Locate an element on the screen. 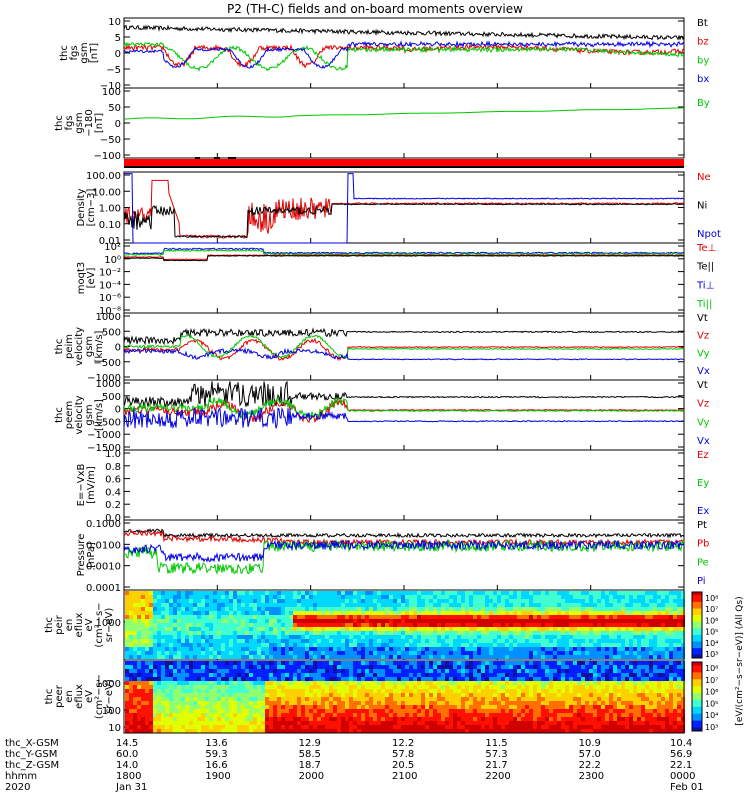 Image resolution: width=750 pixels, height=800 pixels. mode-bar-edge is located at coordinates (404, 167).